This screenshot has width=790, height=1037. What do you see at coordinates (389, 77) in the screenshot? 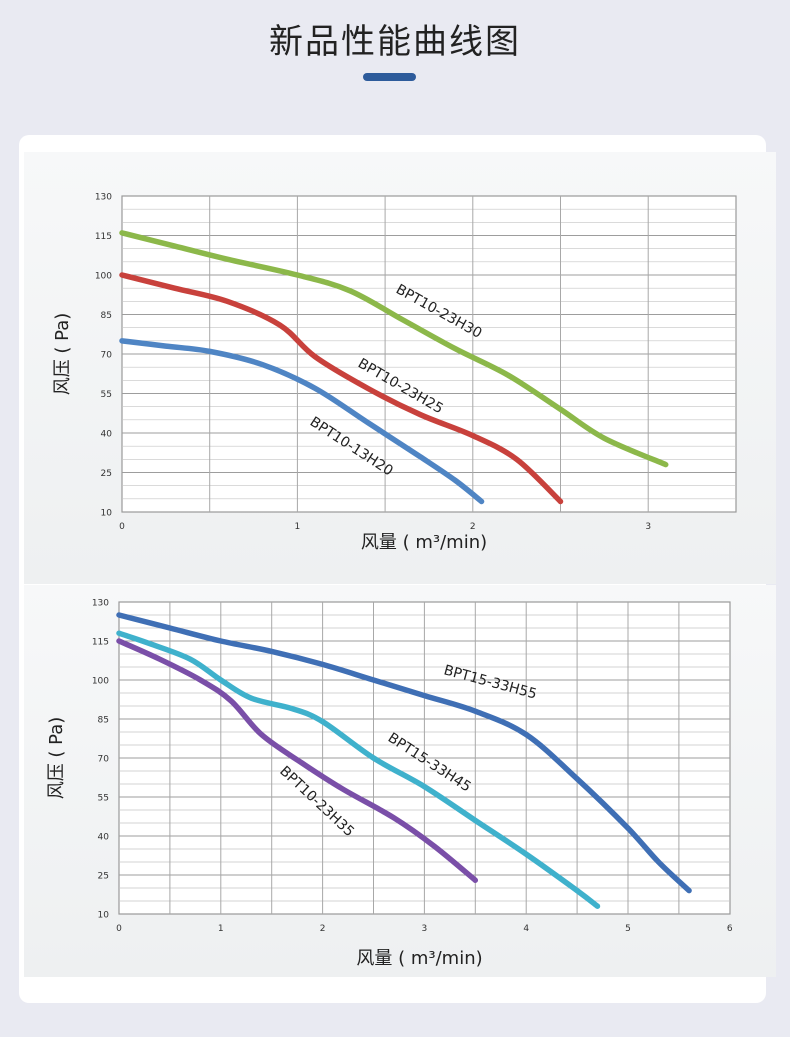
I see `title-accent-bar` at bounding box center [389, 77].